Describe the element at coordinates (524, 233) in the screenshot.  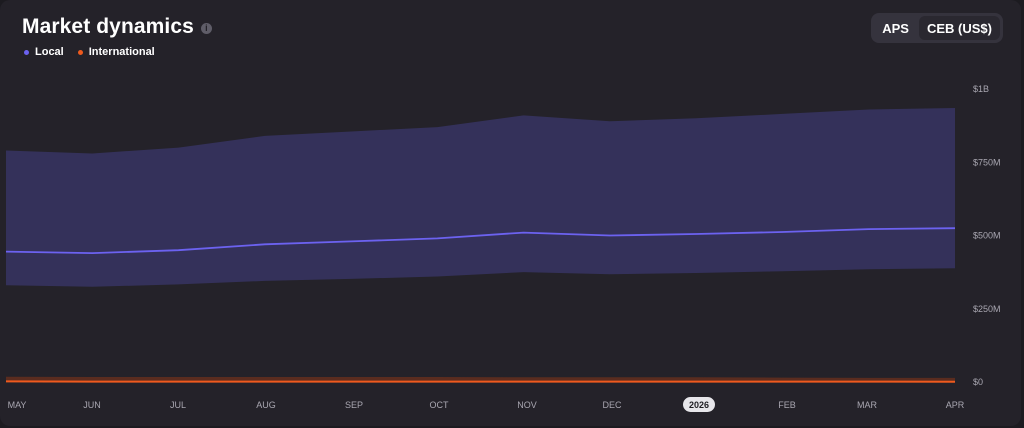
I see `data-point-local-nov` at that location.